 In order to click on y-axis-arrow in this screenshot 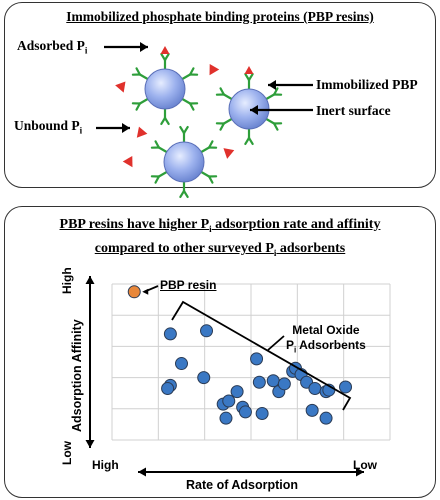, I will do `click(90, 362)`.